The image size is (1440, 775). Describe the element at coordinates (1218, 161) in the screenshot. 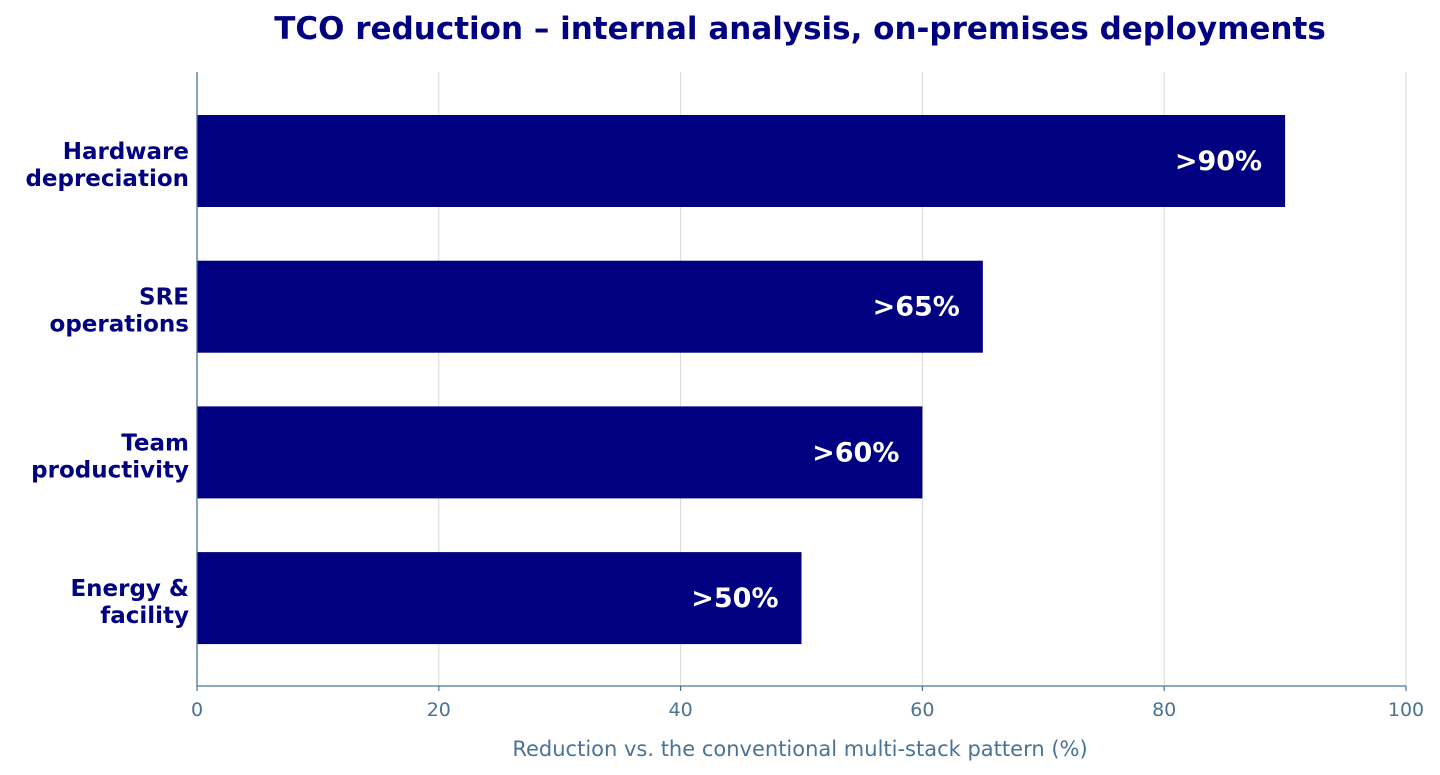

I see `bar-data-label: >90%` at that location.